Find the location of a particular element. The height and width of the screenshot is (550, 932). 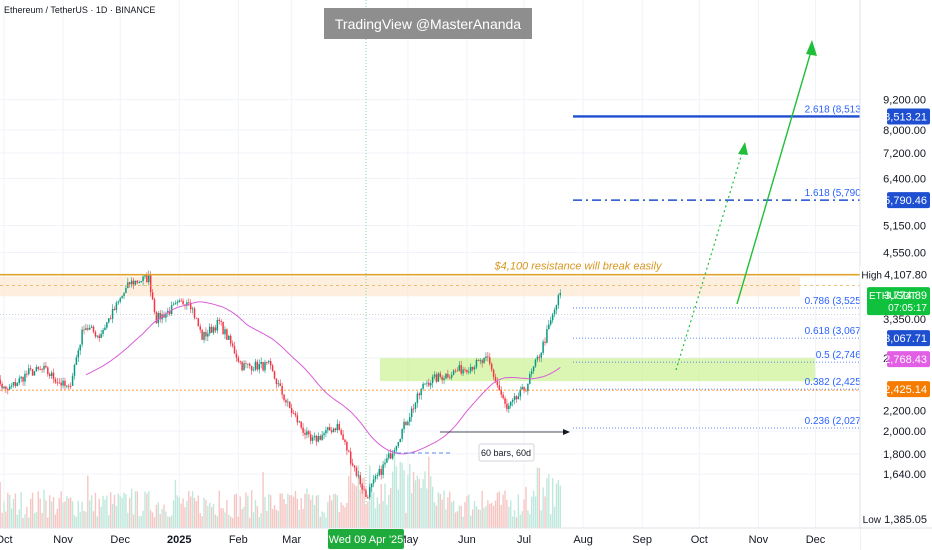

high-label-bg is located at coordinates (872, 274).